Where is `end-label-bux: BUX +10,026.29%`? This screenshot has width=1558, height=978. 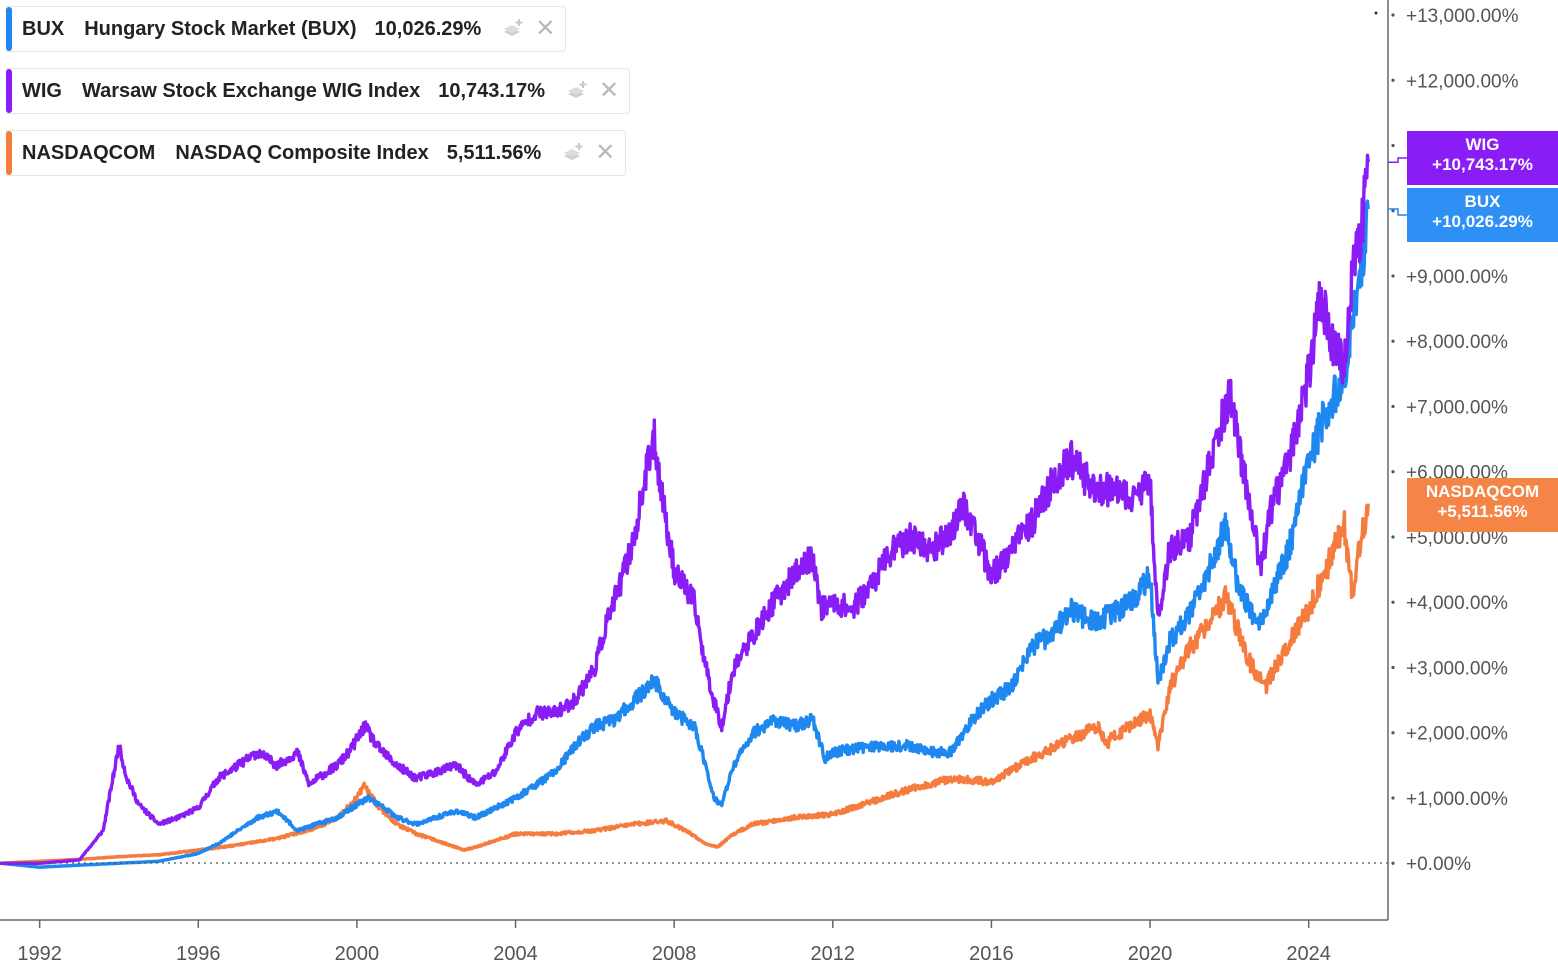 end-label-bux: BUX +10,026.29% is located at coordinates (1482, 215).